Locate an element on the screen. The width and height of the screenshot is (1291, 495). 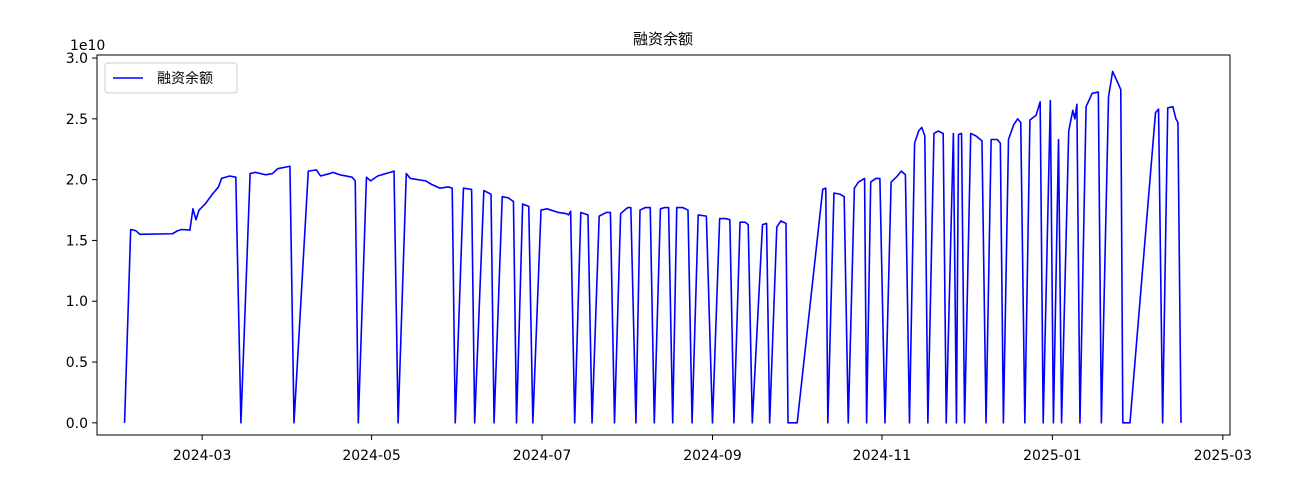
x-tick-label: 2024-05 is located at coordinates (371, 456).